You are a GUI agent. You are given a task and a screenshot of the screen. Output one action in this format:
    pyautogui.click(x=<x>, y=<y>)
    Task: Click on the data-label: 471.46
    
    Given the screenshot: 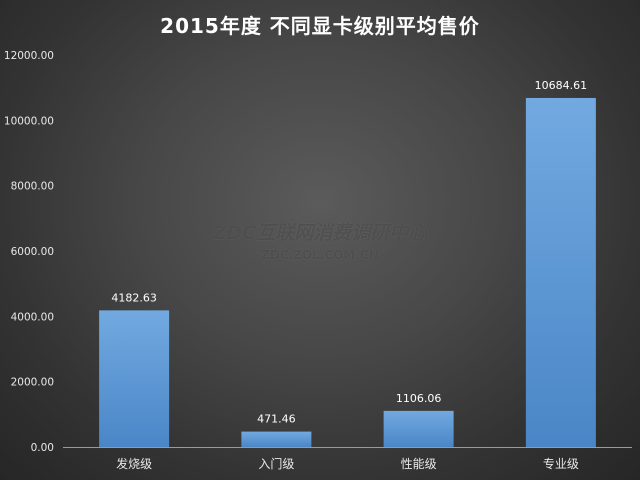 What is the action you would take?
    pyautogui.click(x=276, y=419)
    